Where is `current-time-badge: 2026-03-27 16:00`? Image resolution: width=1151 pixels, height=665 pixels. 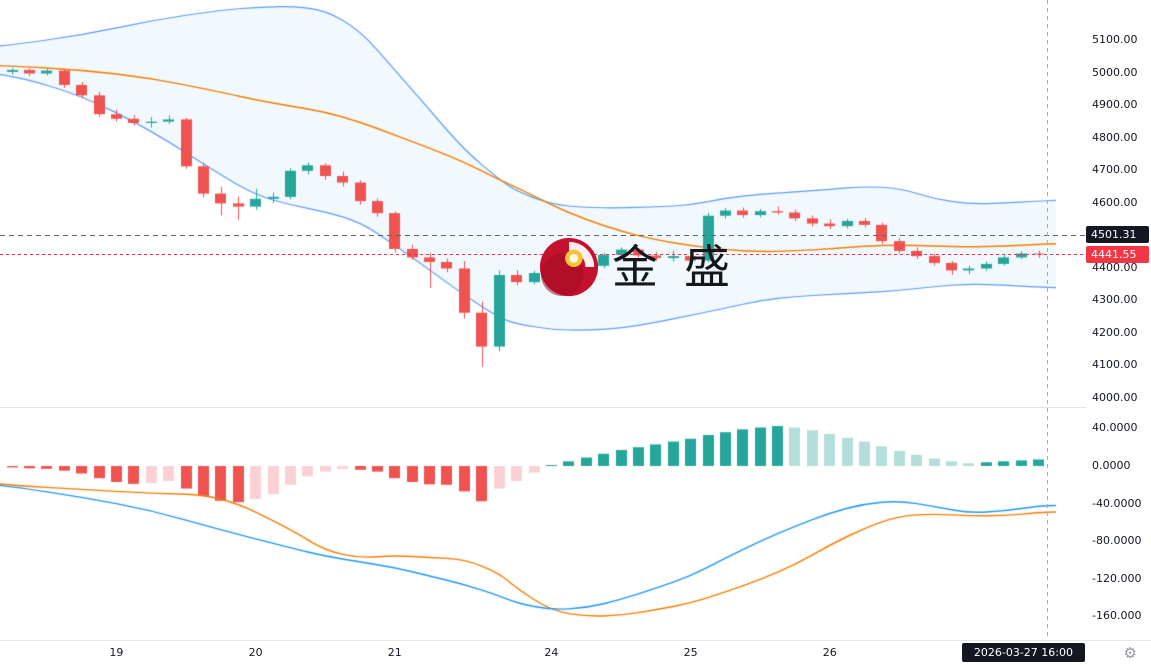
current-time-badge: 2026-03-27 16:00 is located at coordinates (1023, 652).